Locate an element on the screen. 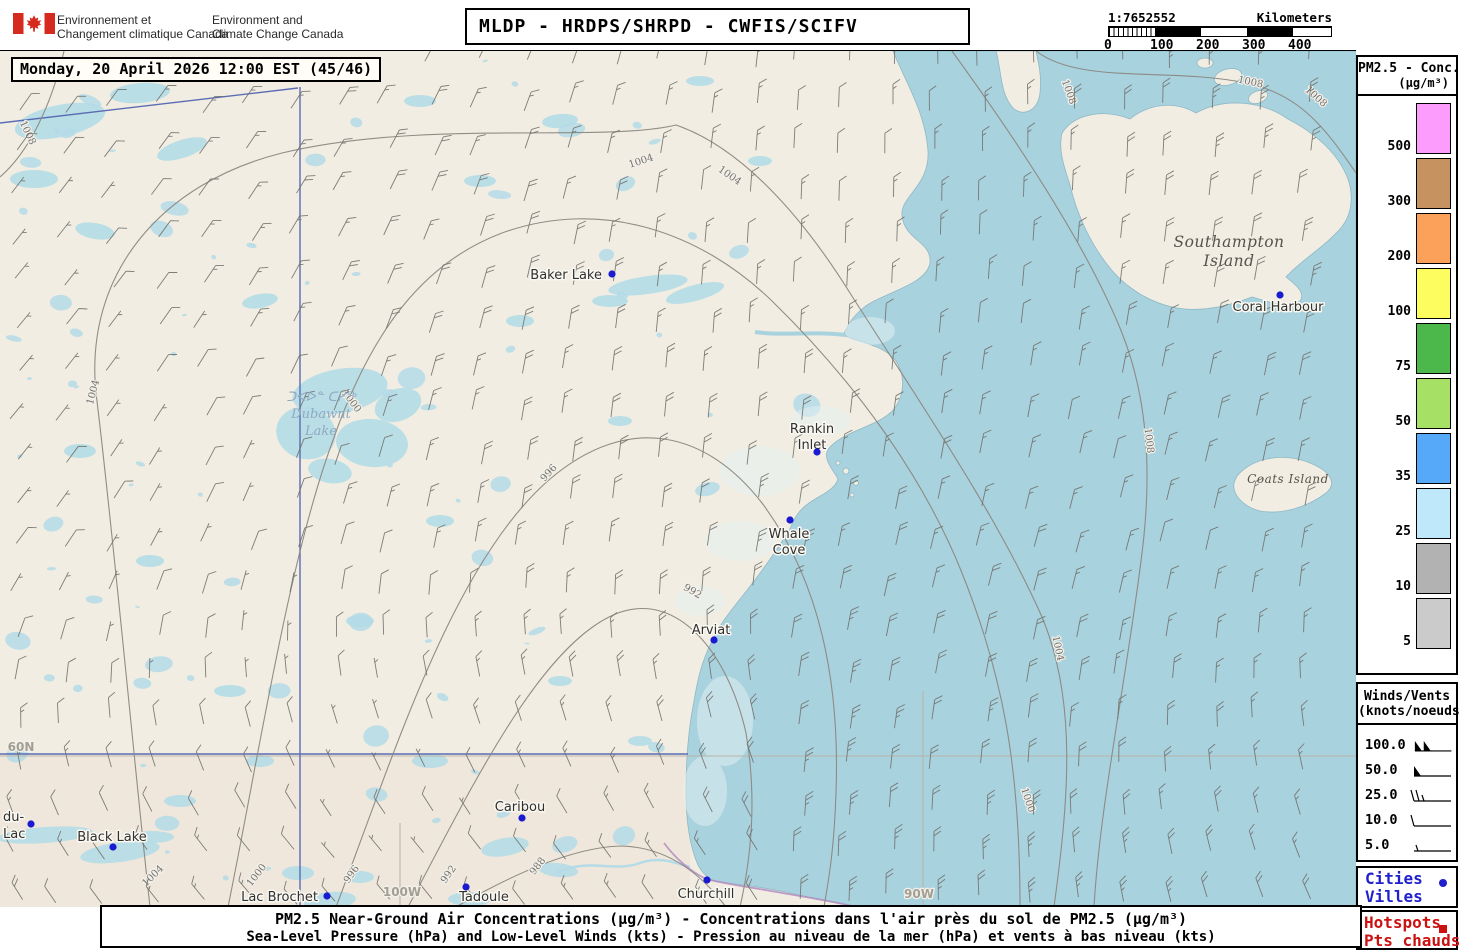 This screenshot has width=1460, height=950. pm25-level-value: 50 is located at coordinates (1403, 421).